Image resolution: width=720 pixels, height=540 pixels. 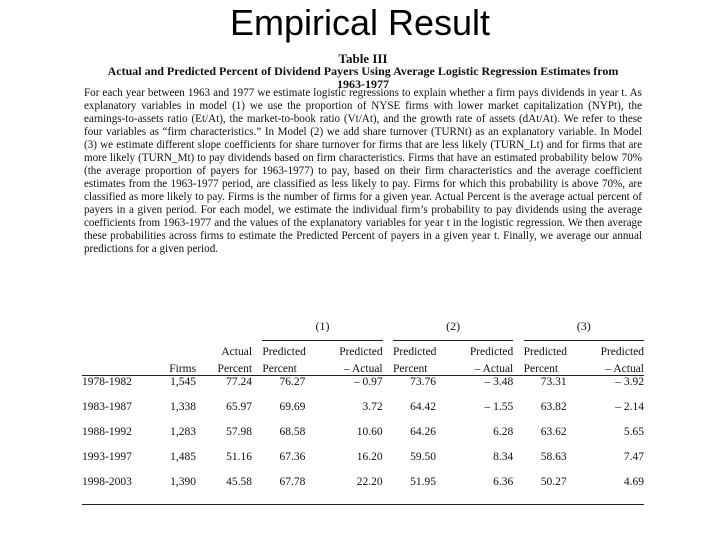 What do you see at coordinates (360, 22) in the screenshot?
I see `slide-title: Empirical Result` at bounding box center [360, 22].